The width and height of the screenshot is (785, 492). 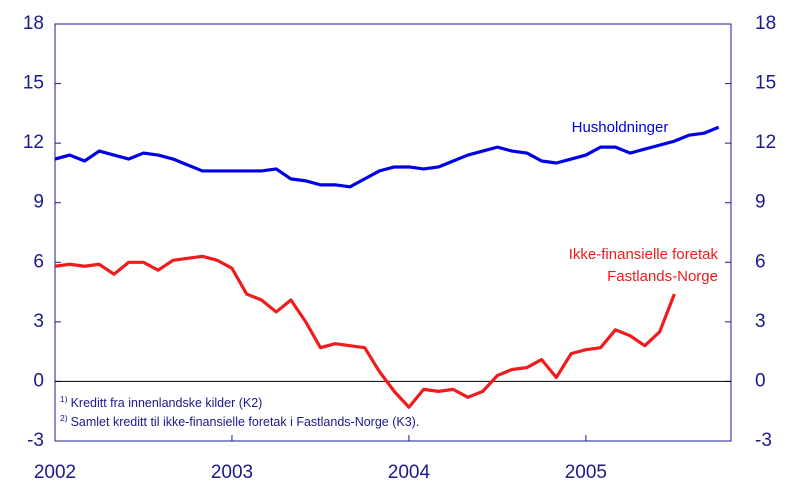 I want to click on y-tick-label: 3, so click(x=38, y=321).